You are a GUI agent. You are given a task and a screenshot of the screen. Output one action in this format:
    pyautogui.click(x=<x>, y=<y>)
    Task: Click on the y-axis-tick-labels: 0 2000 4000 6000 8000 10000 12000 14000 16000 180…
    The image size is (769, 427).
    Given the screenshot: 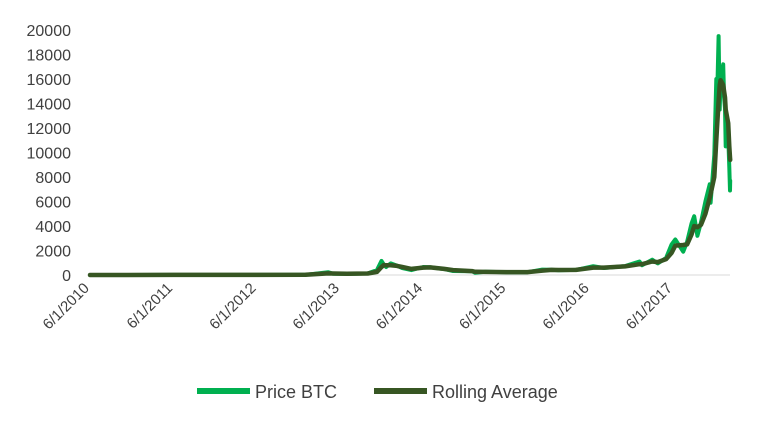 What is the action you would take?
    pyautogui.click(x=49, y=154)
    